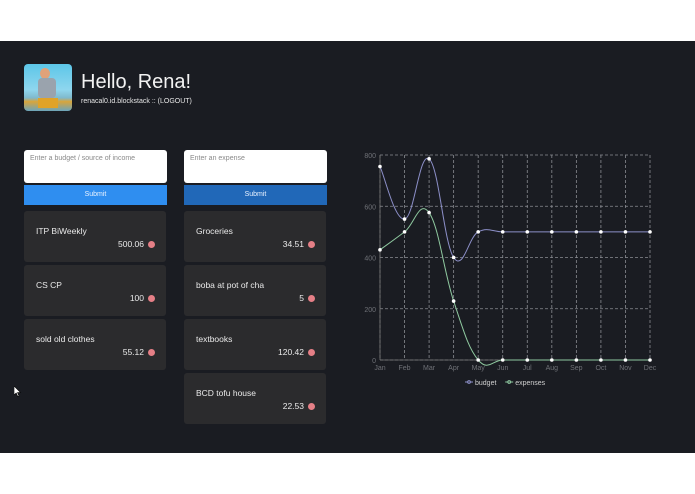 Image resolution: width=695 pixels, height=494 pixels. Describe the element at coordinates (374, 361) in the screenshot. I see `svg-text: 0` at that location.